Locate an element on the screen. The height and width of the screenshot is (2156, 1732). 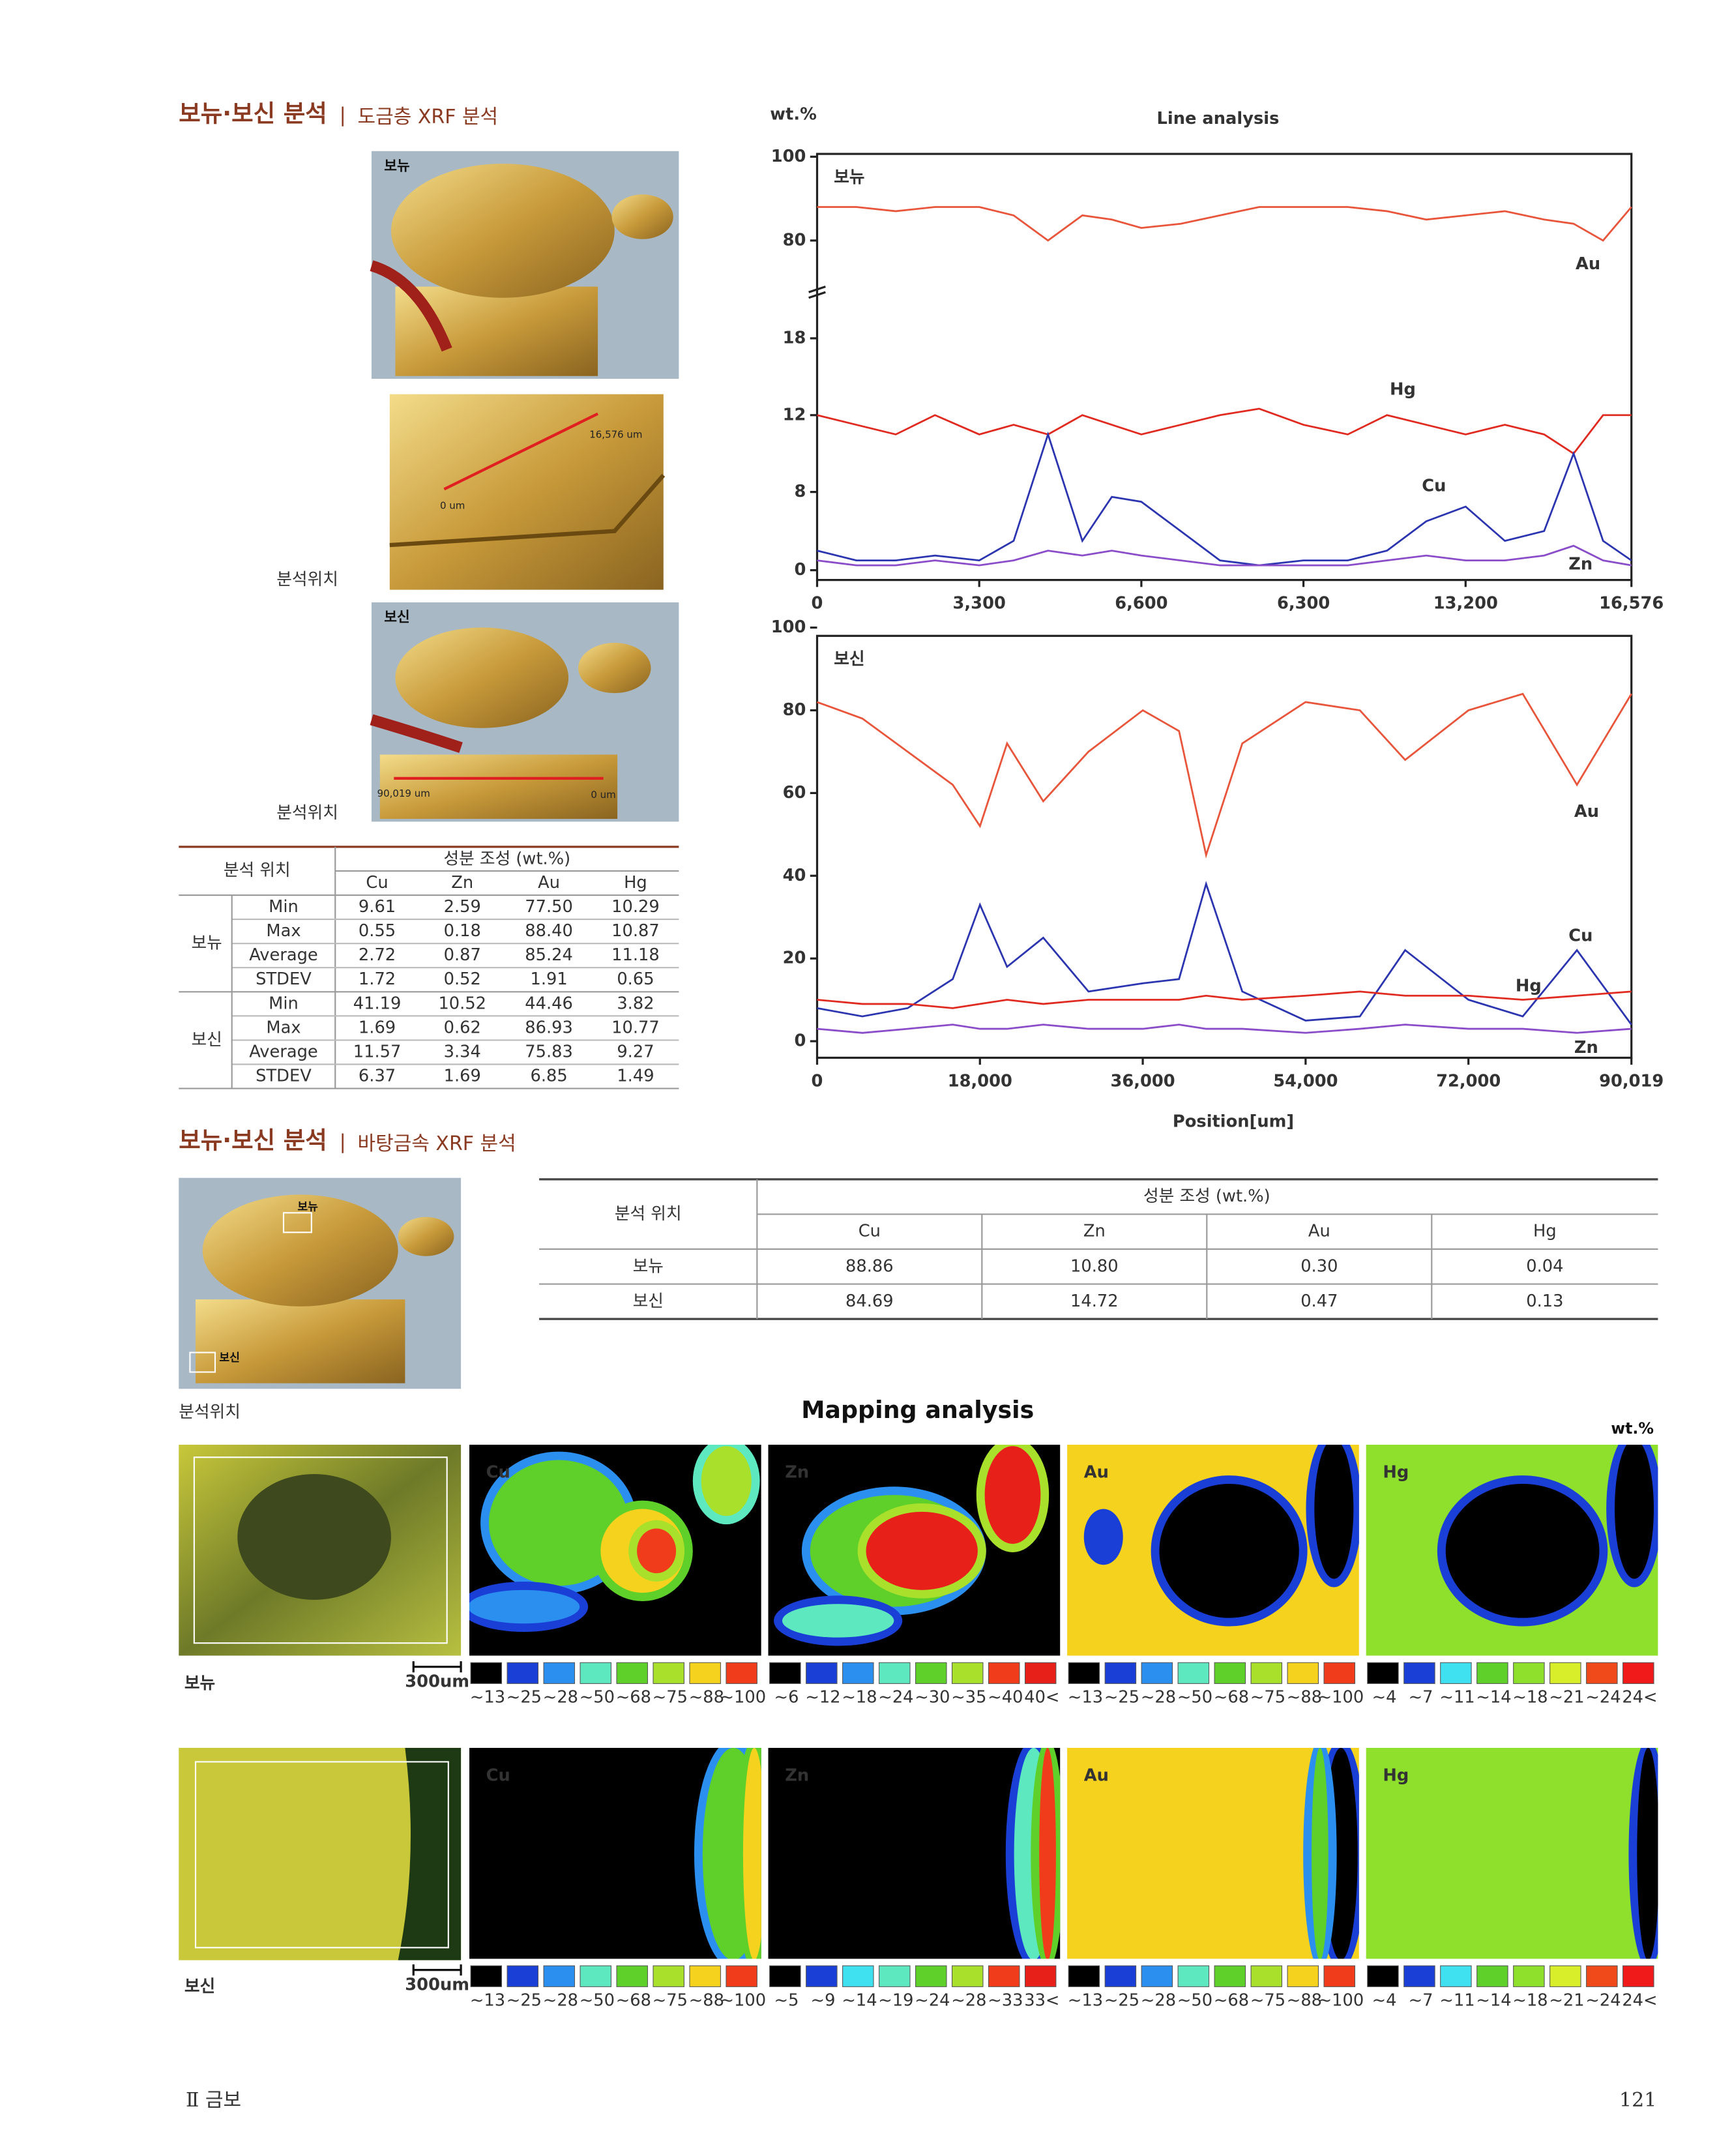
section-subtitle: 도금층 XRF 분석 is located at coordinates (428, 117).